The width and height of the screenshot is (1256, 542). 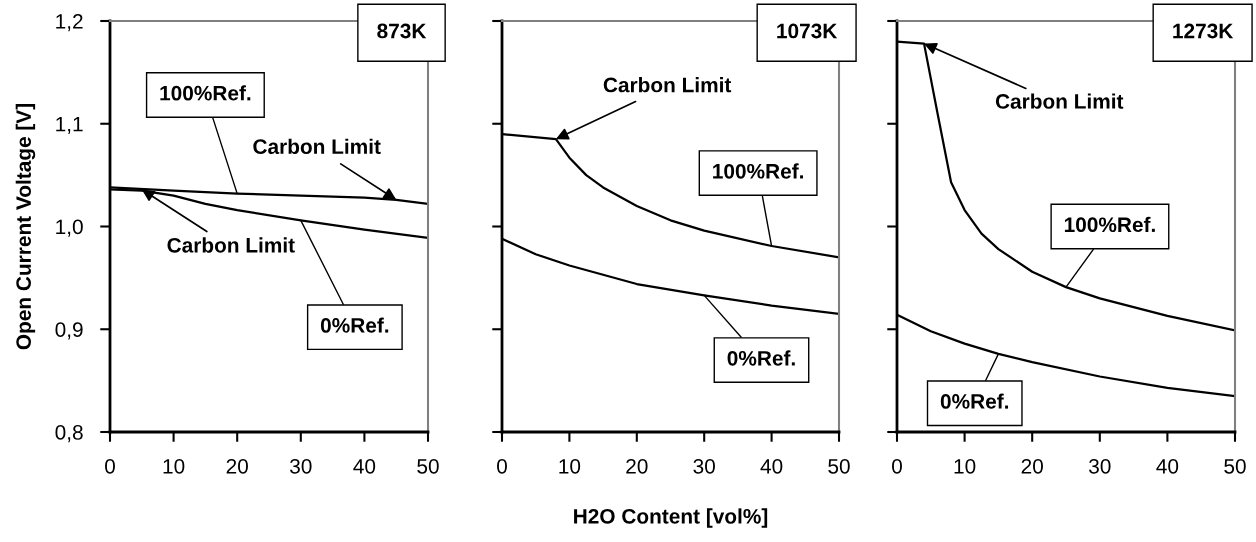 What do you see at coordinates (69, 228) in the screenshot?
I see `y-tick-label: 1,0` at bounding box center [69, 228].